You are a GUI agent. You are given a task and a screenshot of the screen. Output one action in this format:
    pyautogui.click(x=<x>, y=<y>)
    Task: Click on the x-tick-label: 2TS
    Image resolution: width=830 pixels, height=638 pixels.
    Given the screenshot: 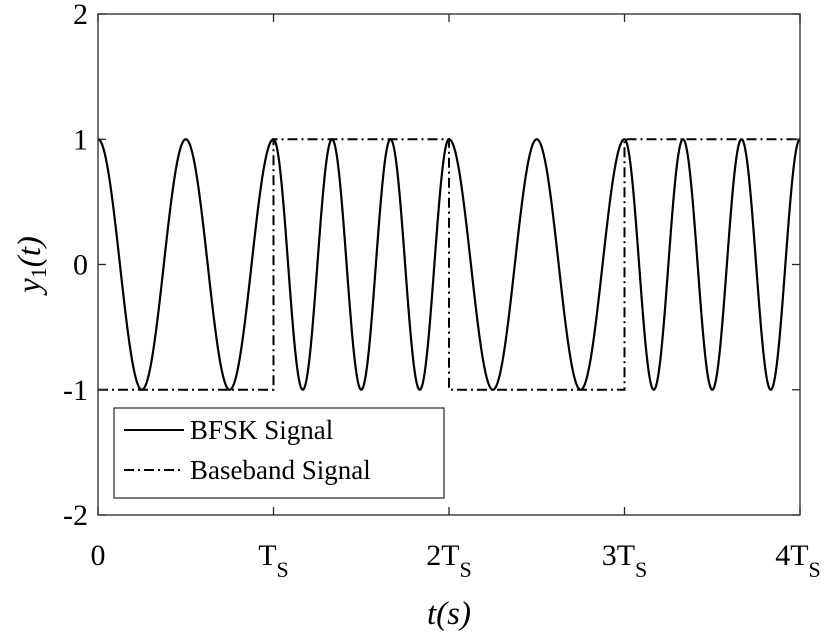 What is the action you would take?
    pyautogui.click(x=449, y=560)
    